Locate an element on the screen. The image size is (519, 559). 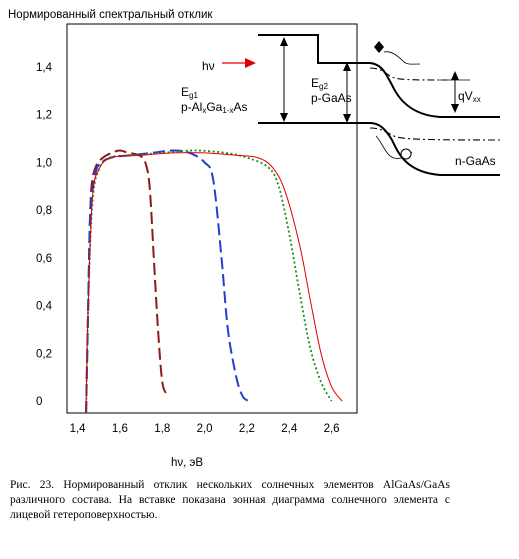
band-diagram-inset is located at coordinates (361, 105).